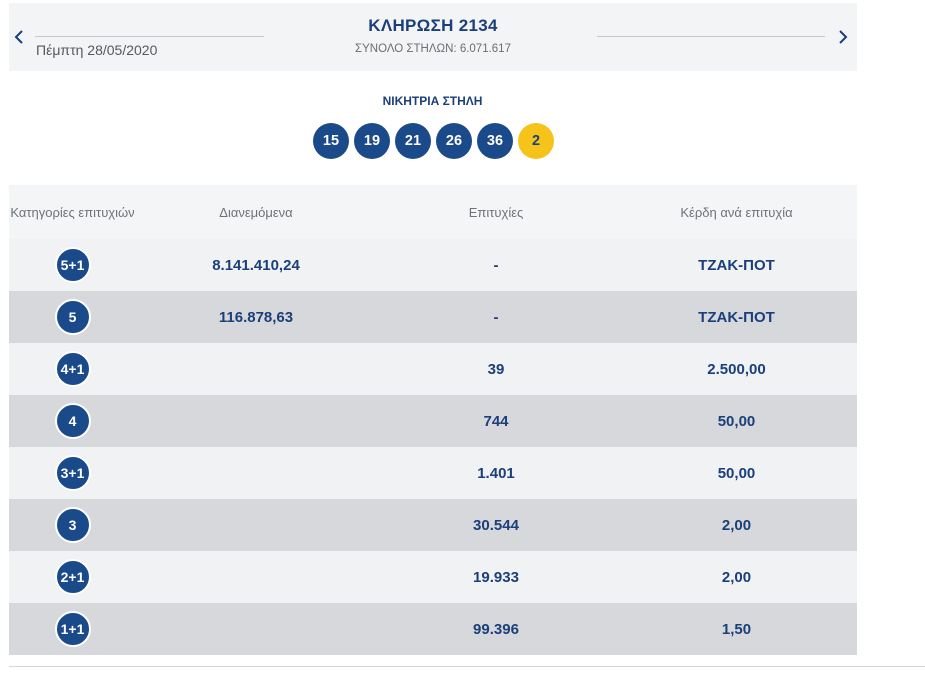 This screenshot has height=674, width=925. Describe the element at coordinates (432, 101) in the screenshot. I see `winning-column-label: ΝΙΚΗΤΡΙΑ ΣΤΗΛΗ` at that location.